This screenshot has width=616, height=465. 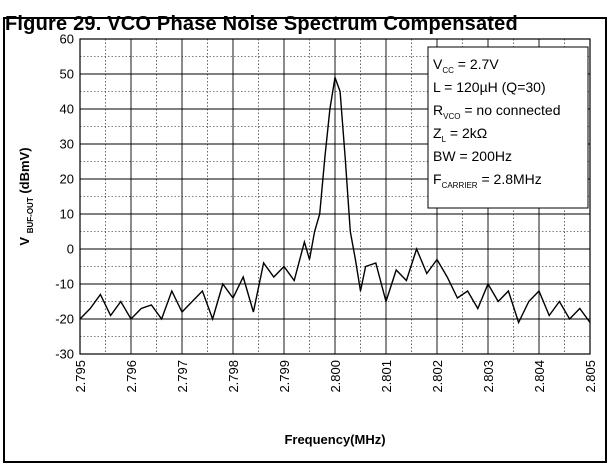 I want to click on x-tick-label: 2.804, so click(x=539, y=376).